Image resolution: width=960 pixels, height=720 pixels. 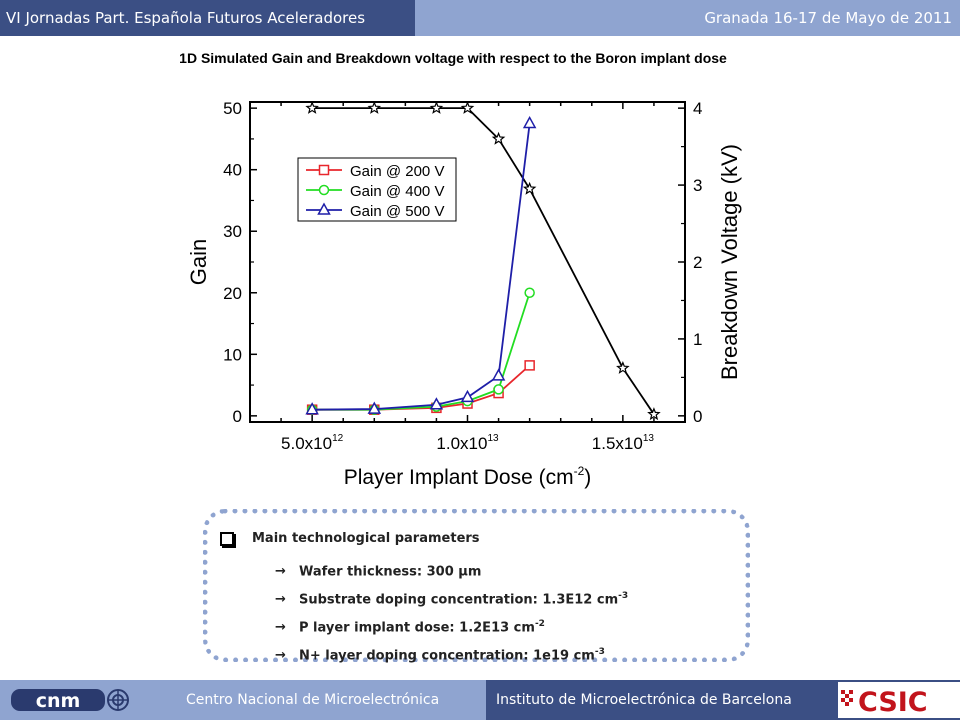 What do you see at coordinates (539, 624) in the screenshot?
I see `parameter-unit-exponent: -2` at bounding box center [539, 624].